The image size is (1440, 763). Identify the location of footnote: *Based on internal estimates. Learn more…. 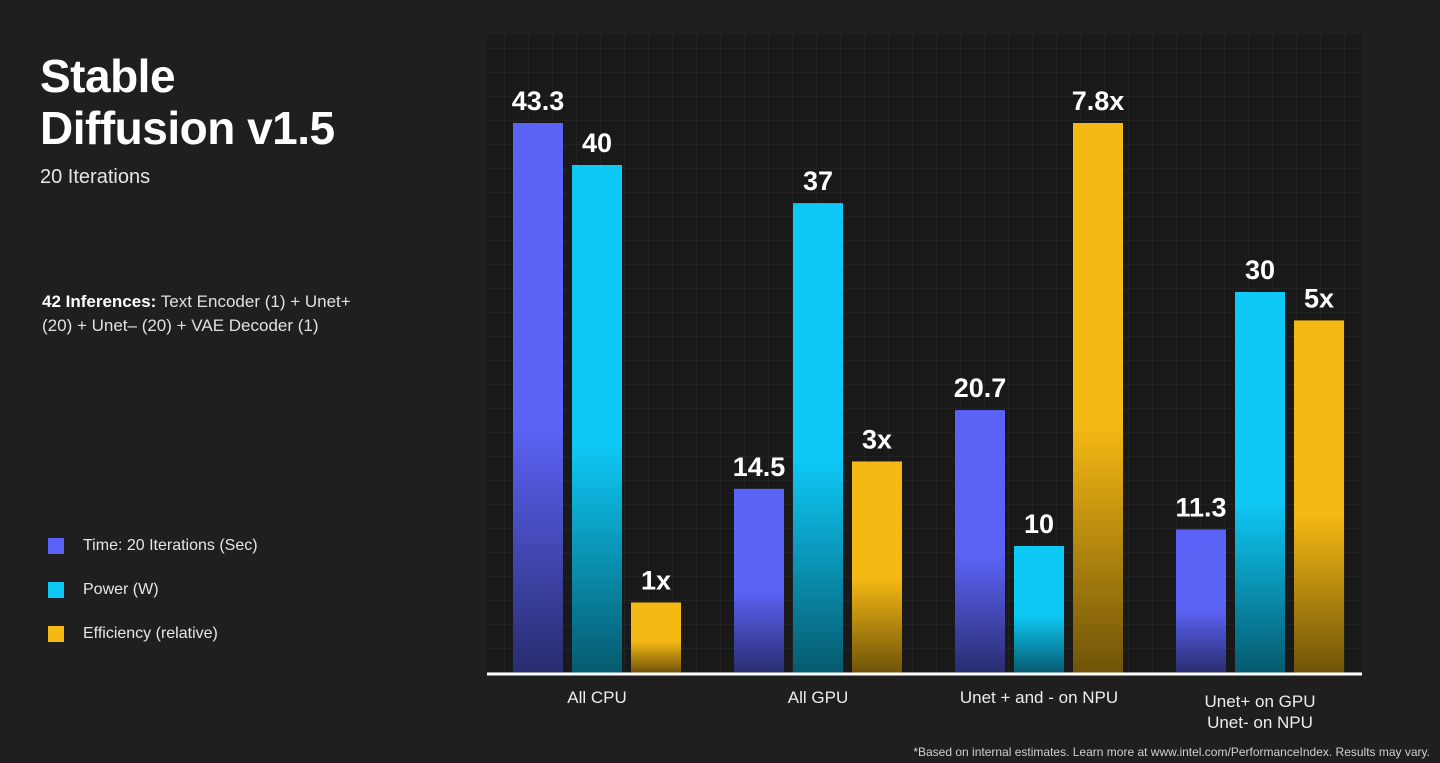
(1171, 752).